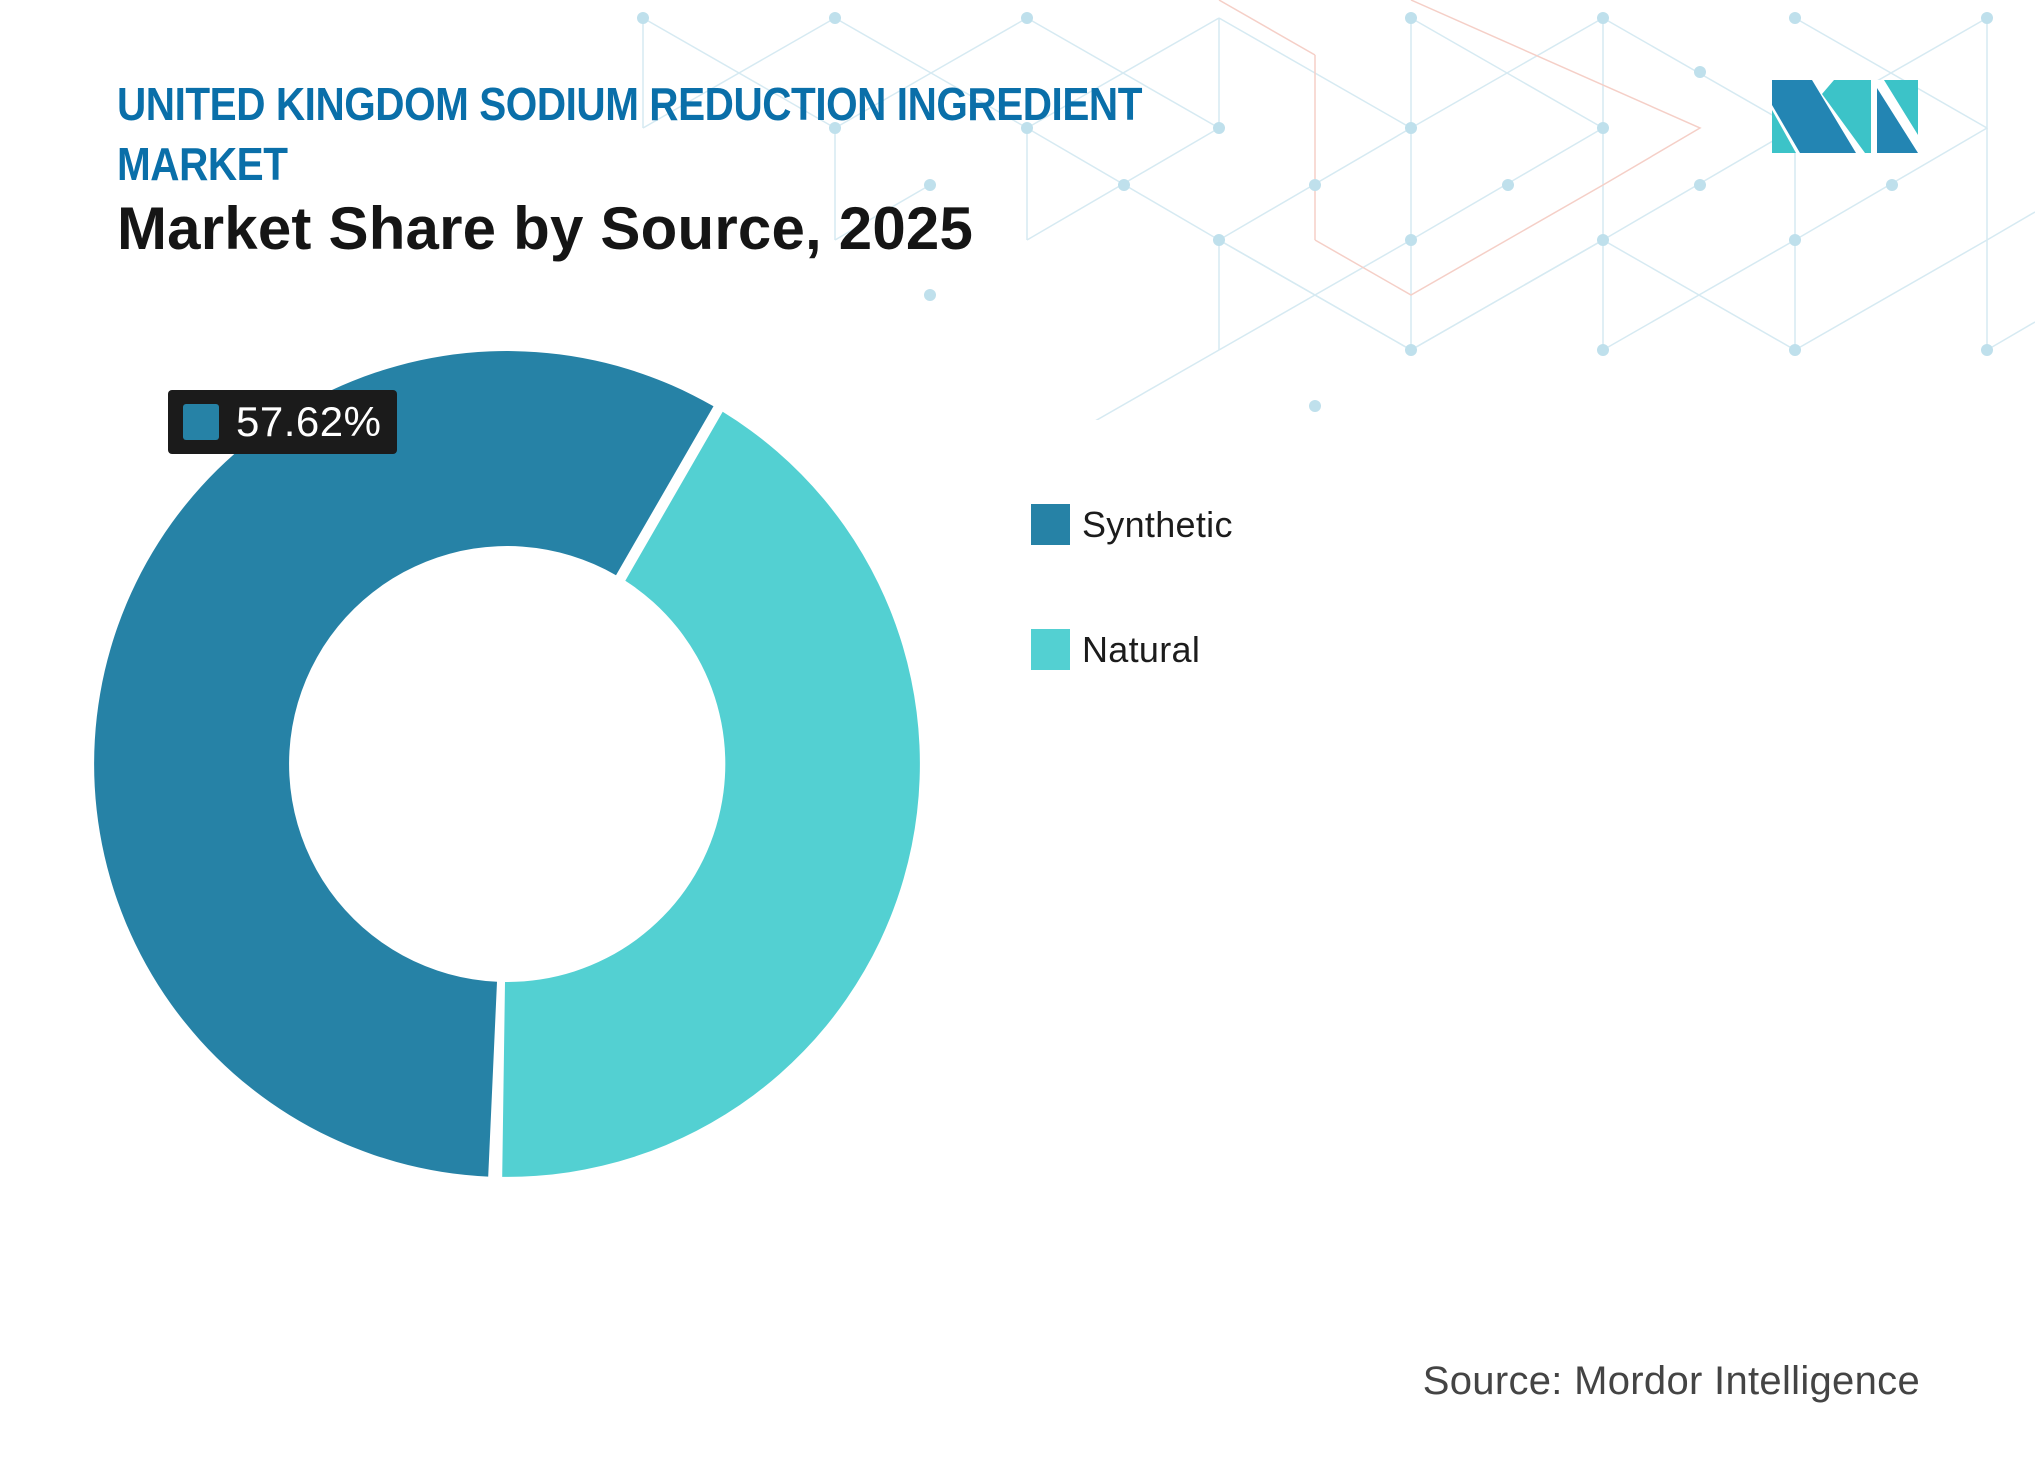  I want to click on chart-subtitle: Market Share by Source, 2025, so click(545, 228).